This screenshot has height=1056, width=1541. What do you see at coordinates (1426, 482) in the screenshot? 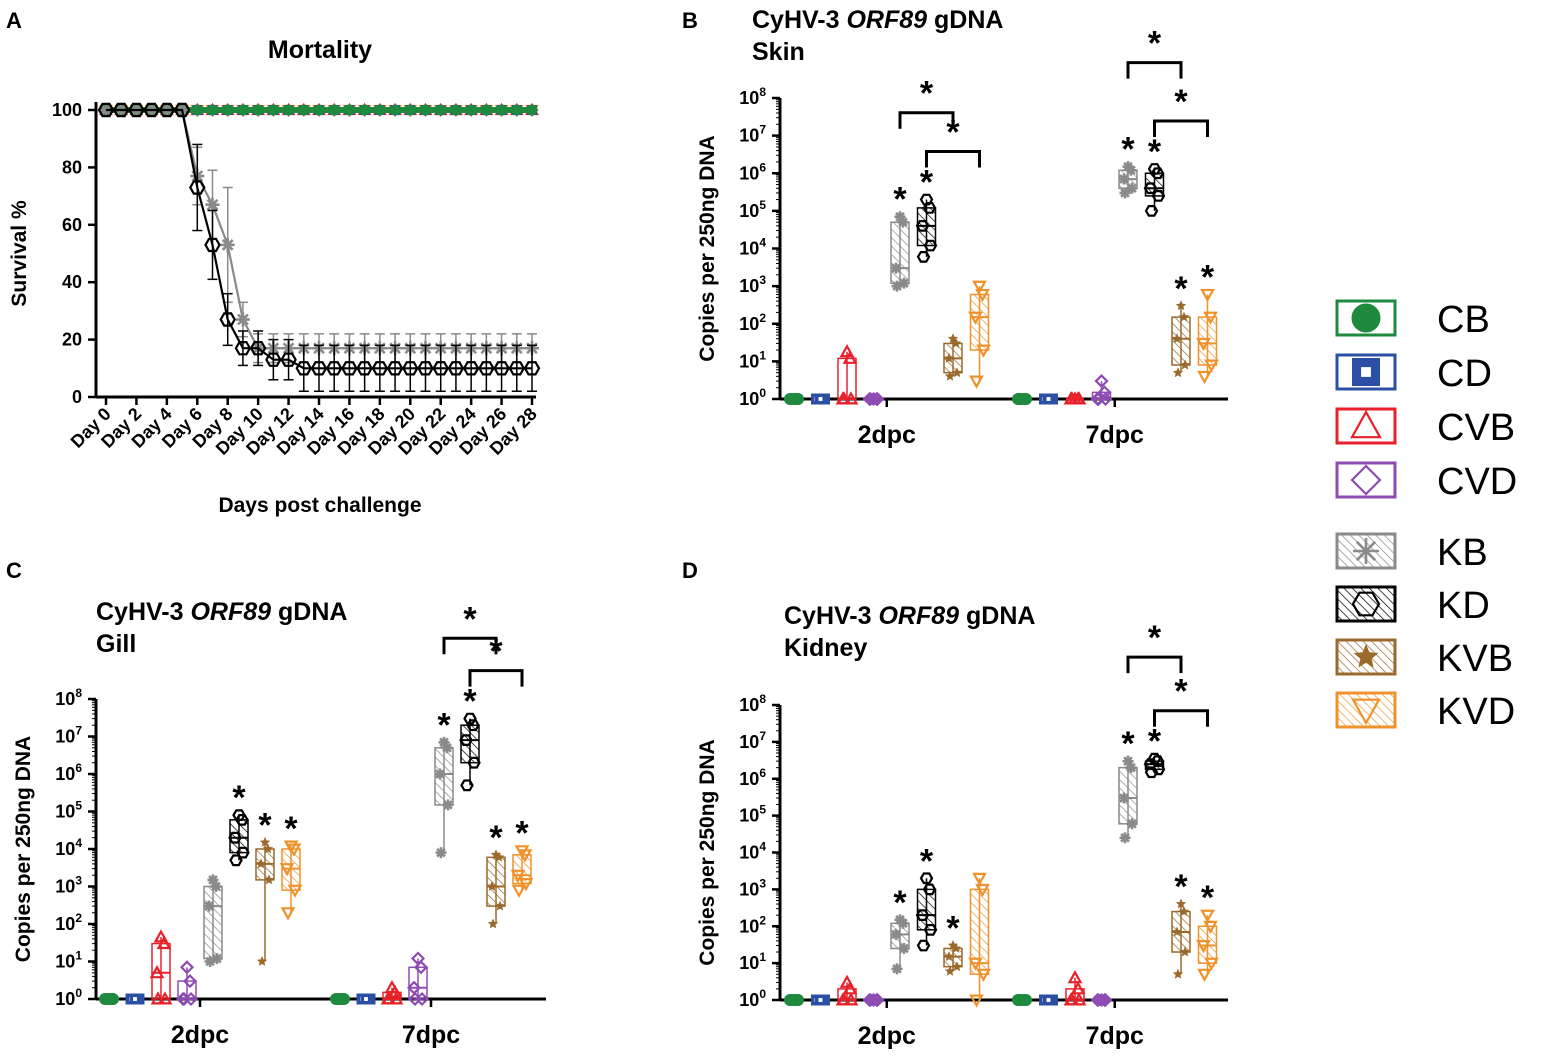
I see `legend-item-cvd: CVD` at bounding box center [1426, 482].